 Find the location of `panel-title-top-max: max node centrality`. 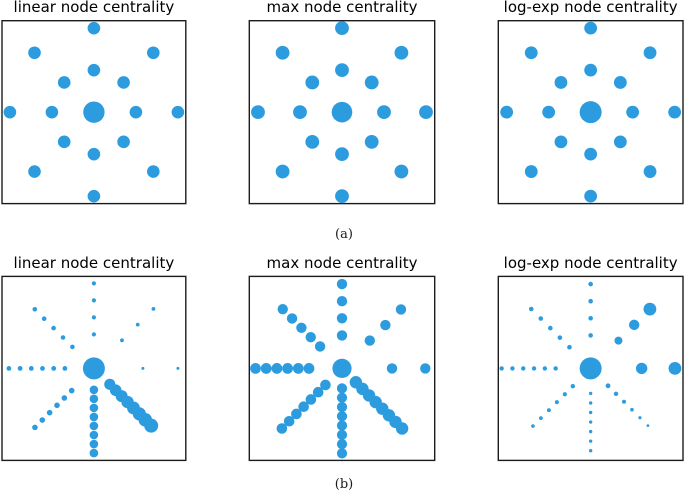

panel-title-top-max: max node centrality is located at coordinates (342, 8).